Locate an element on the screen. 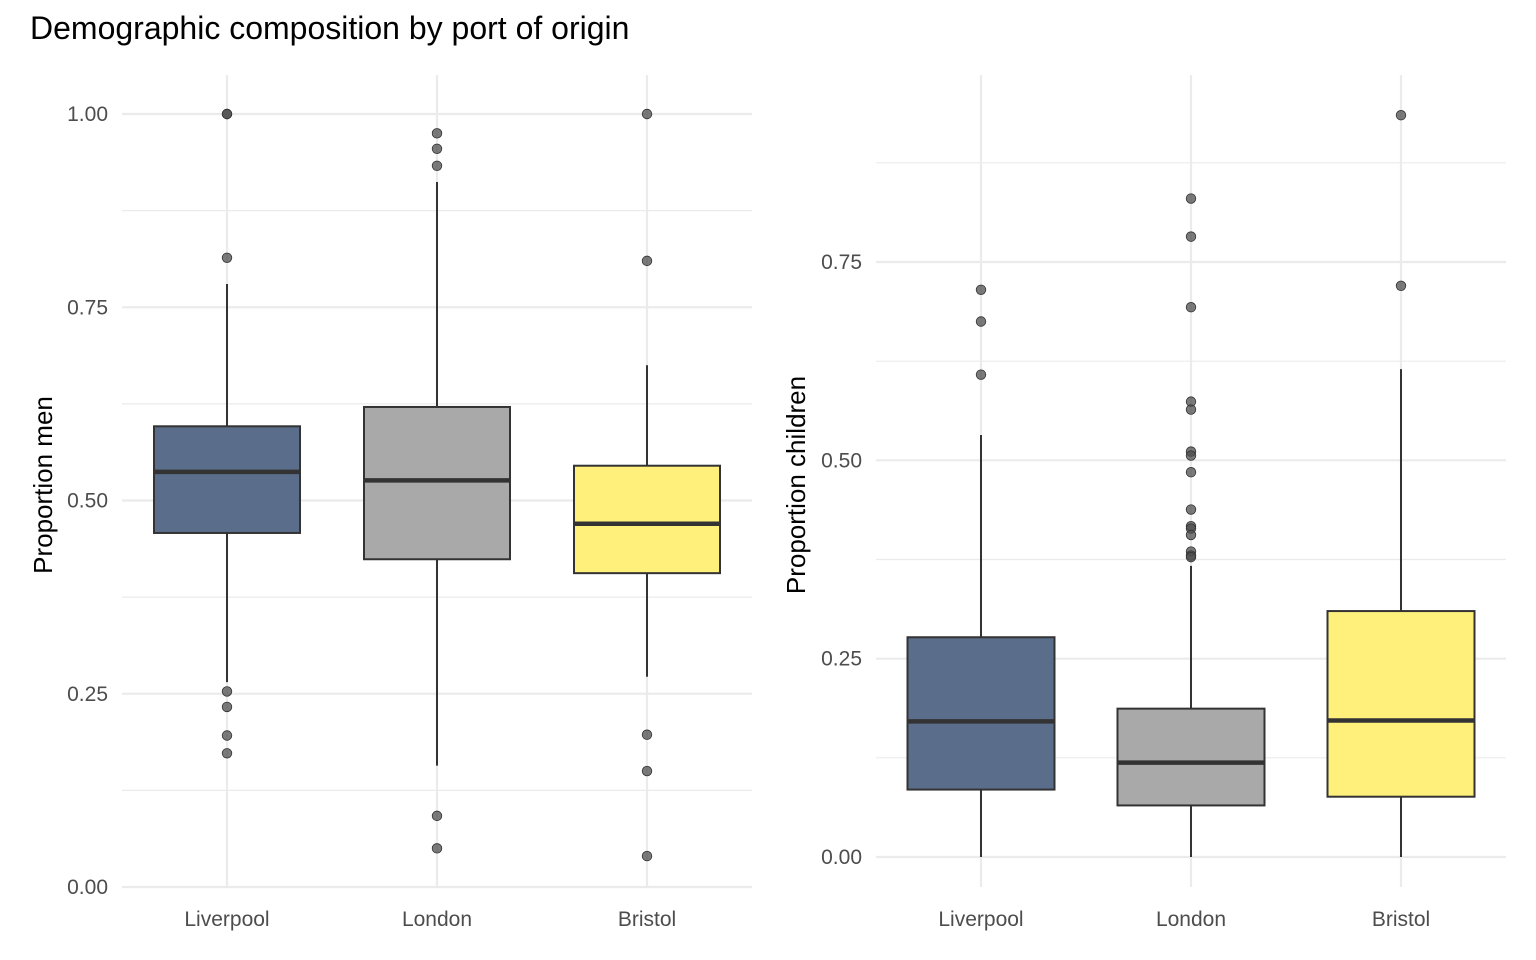 This screenshot has height=960, width=1536. y-axis-title: Proportion children is located at coordinates (796, 485).